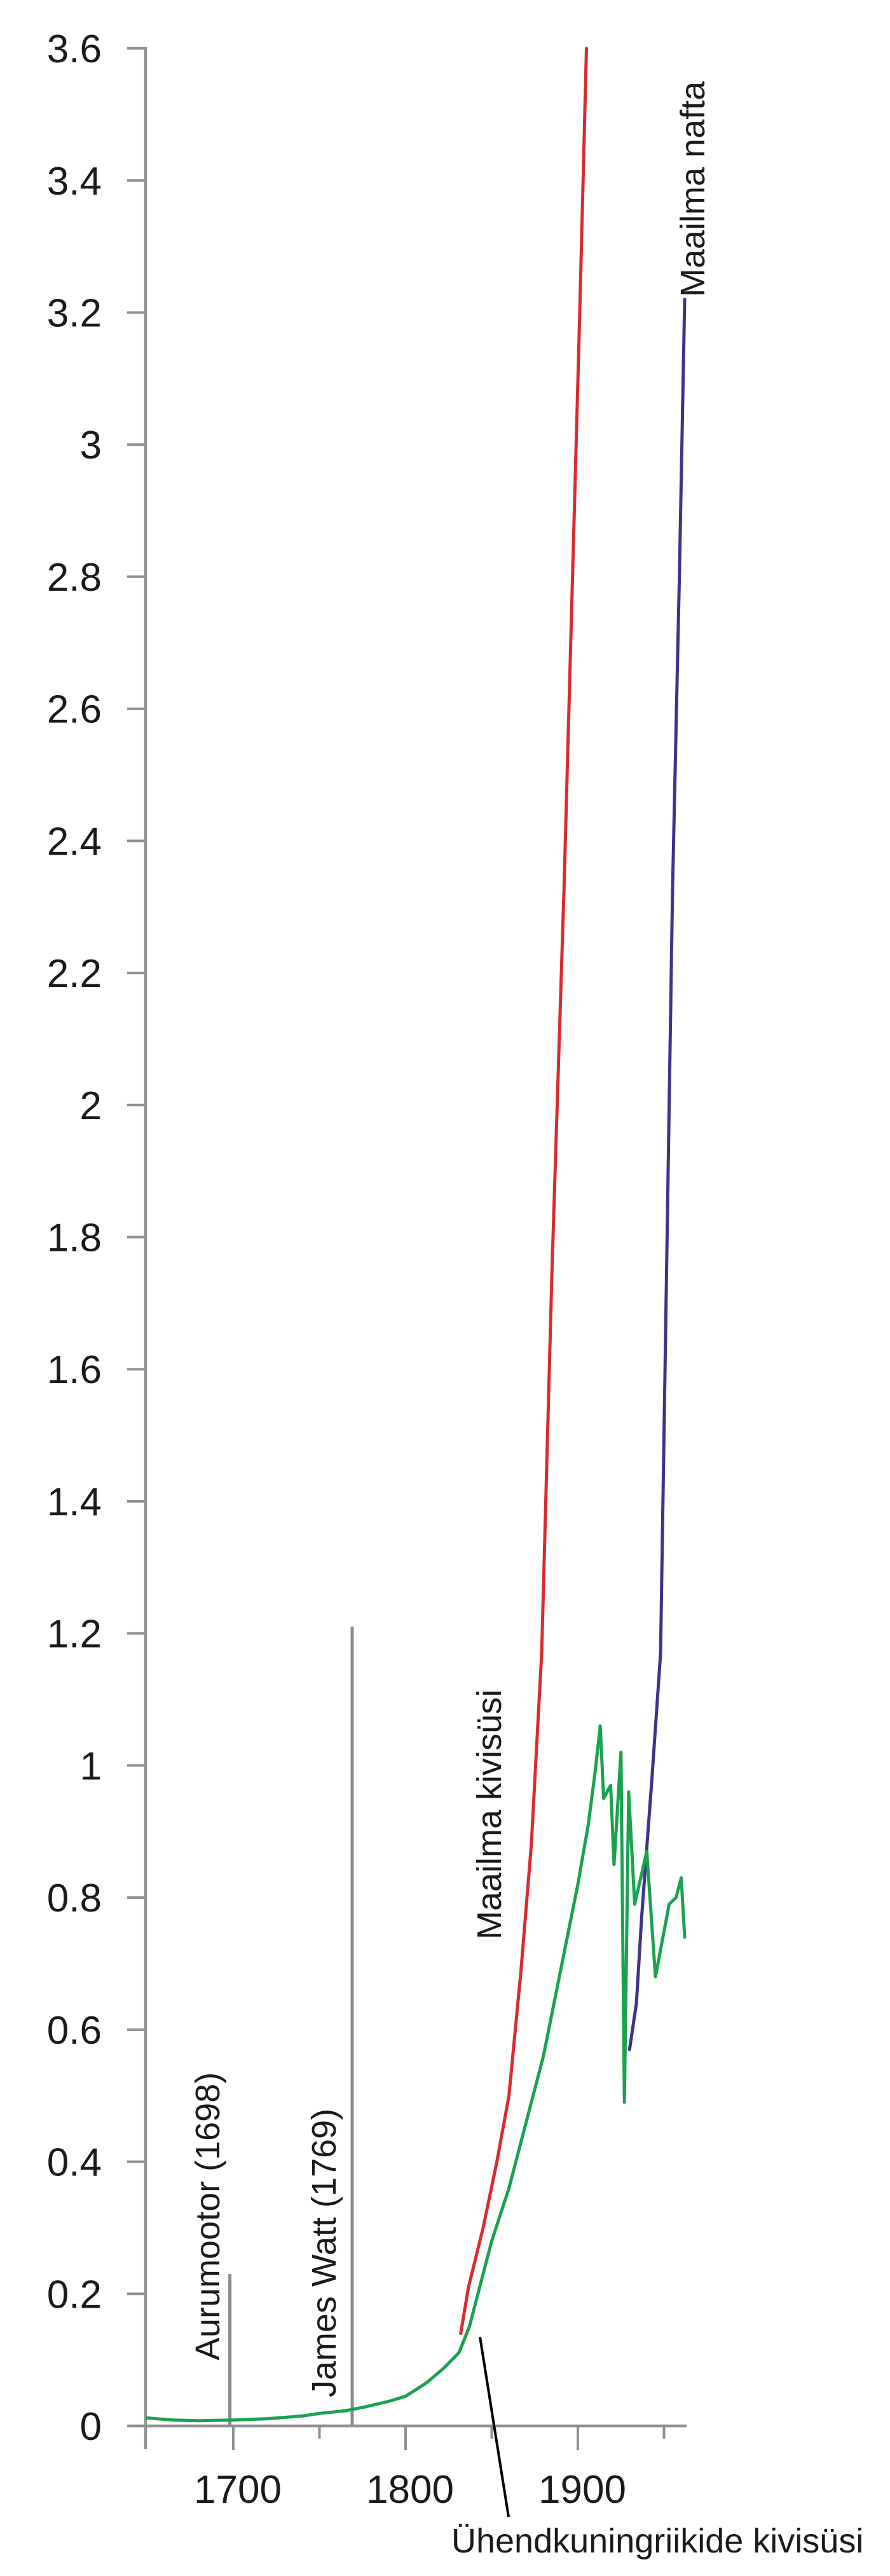 The image size is (890, 2576). I want to click on y-tick-label: 2.4, so click(74, 842).